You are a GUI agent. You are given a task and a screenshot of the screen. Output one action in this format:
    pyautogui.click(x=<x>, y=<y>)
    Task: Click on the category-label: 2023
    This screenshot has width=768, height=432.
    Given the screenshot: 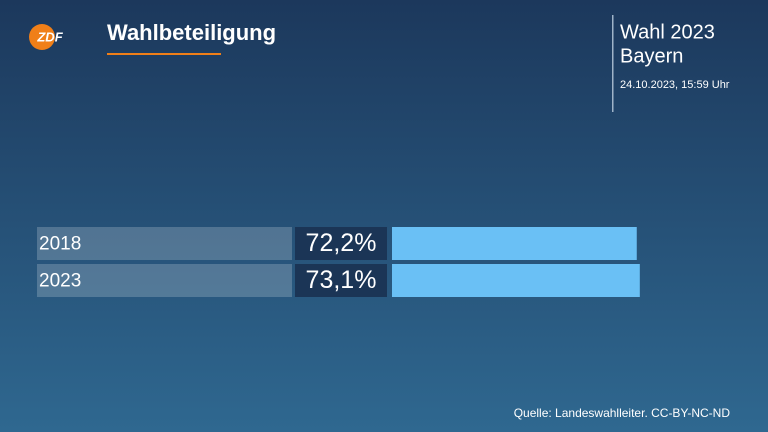 What is the action you would take?
    pyautogui.click(x=60, y=281)
    